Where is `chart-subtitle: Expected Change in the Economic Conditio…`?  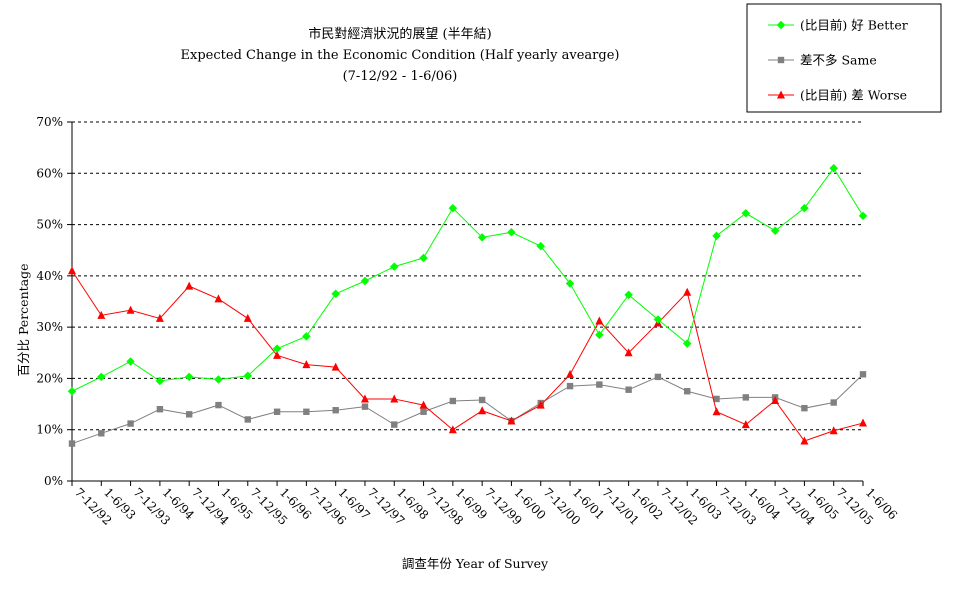
chart-subtitle: Expected Change in the Economic Conditio… is located at coordinates (400, 55).